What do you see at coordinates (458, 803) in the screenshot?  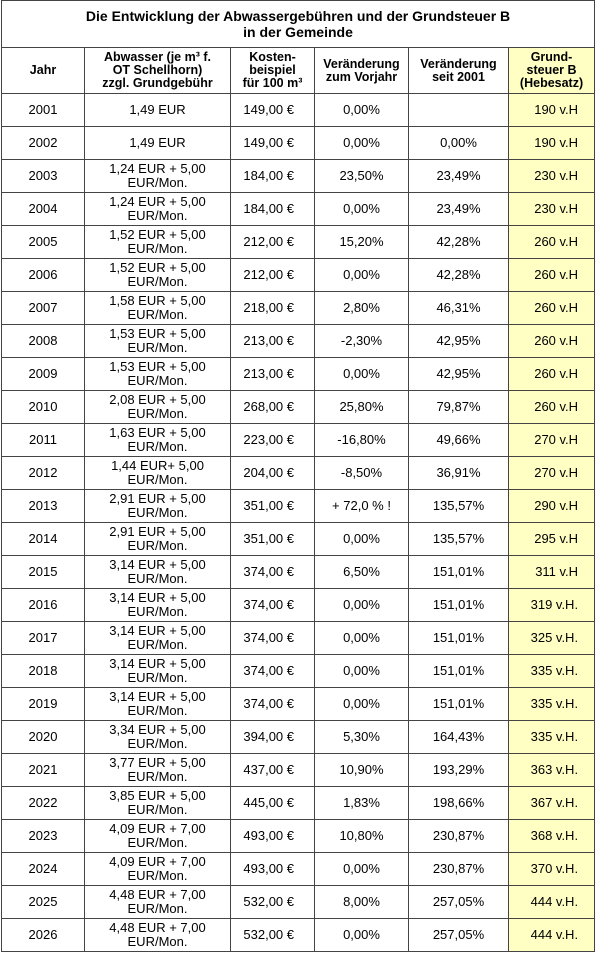 I see `table-cell: 198,66%` at bounding box center [458, 803].